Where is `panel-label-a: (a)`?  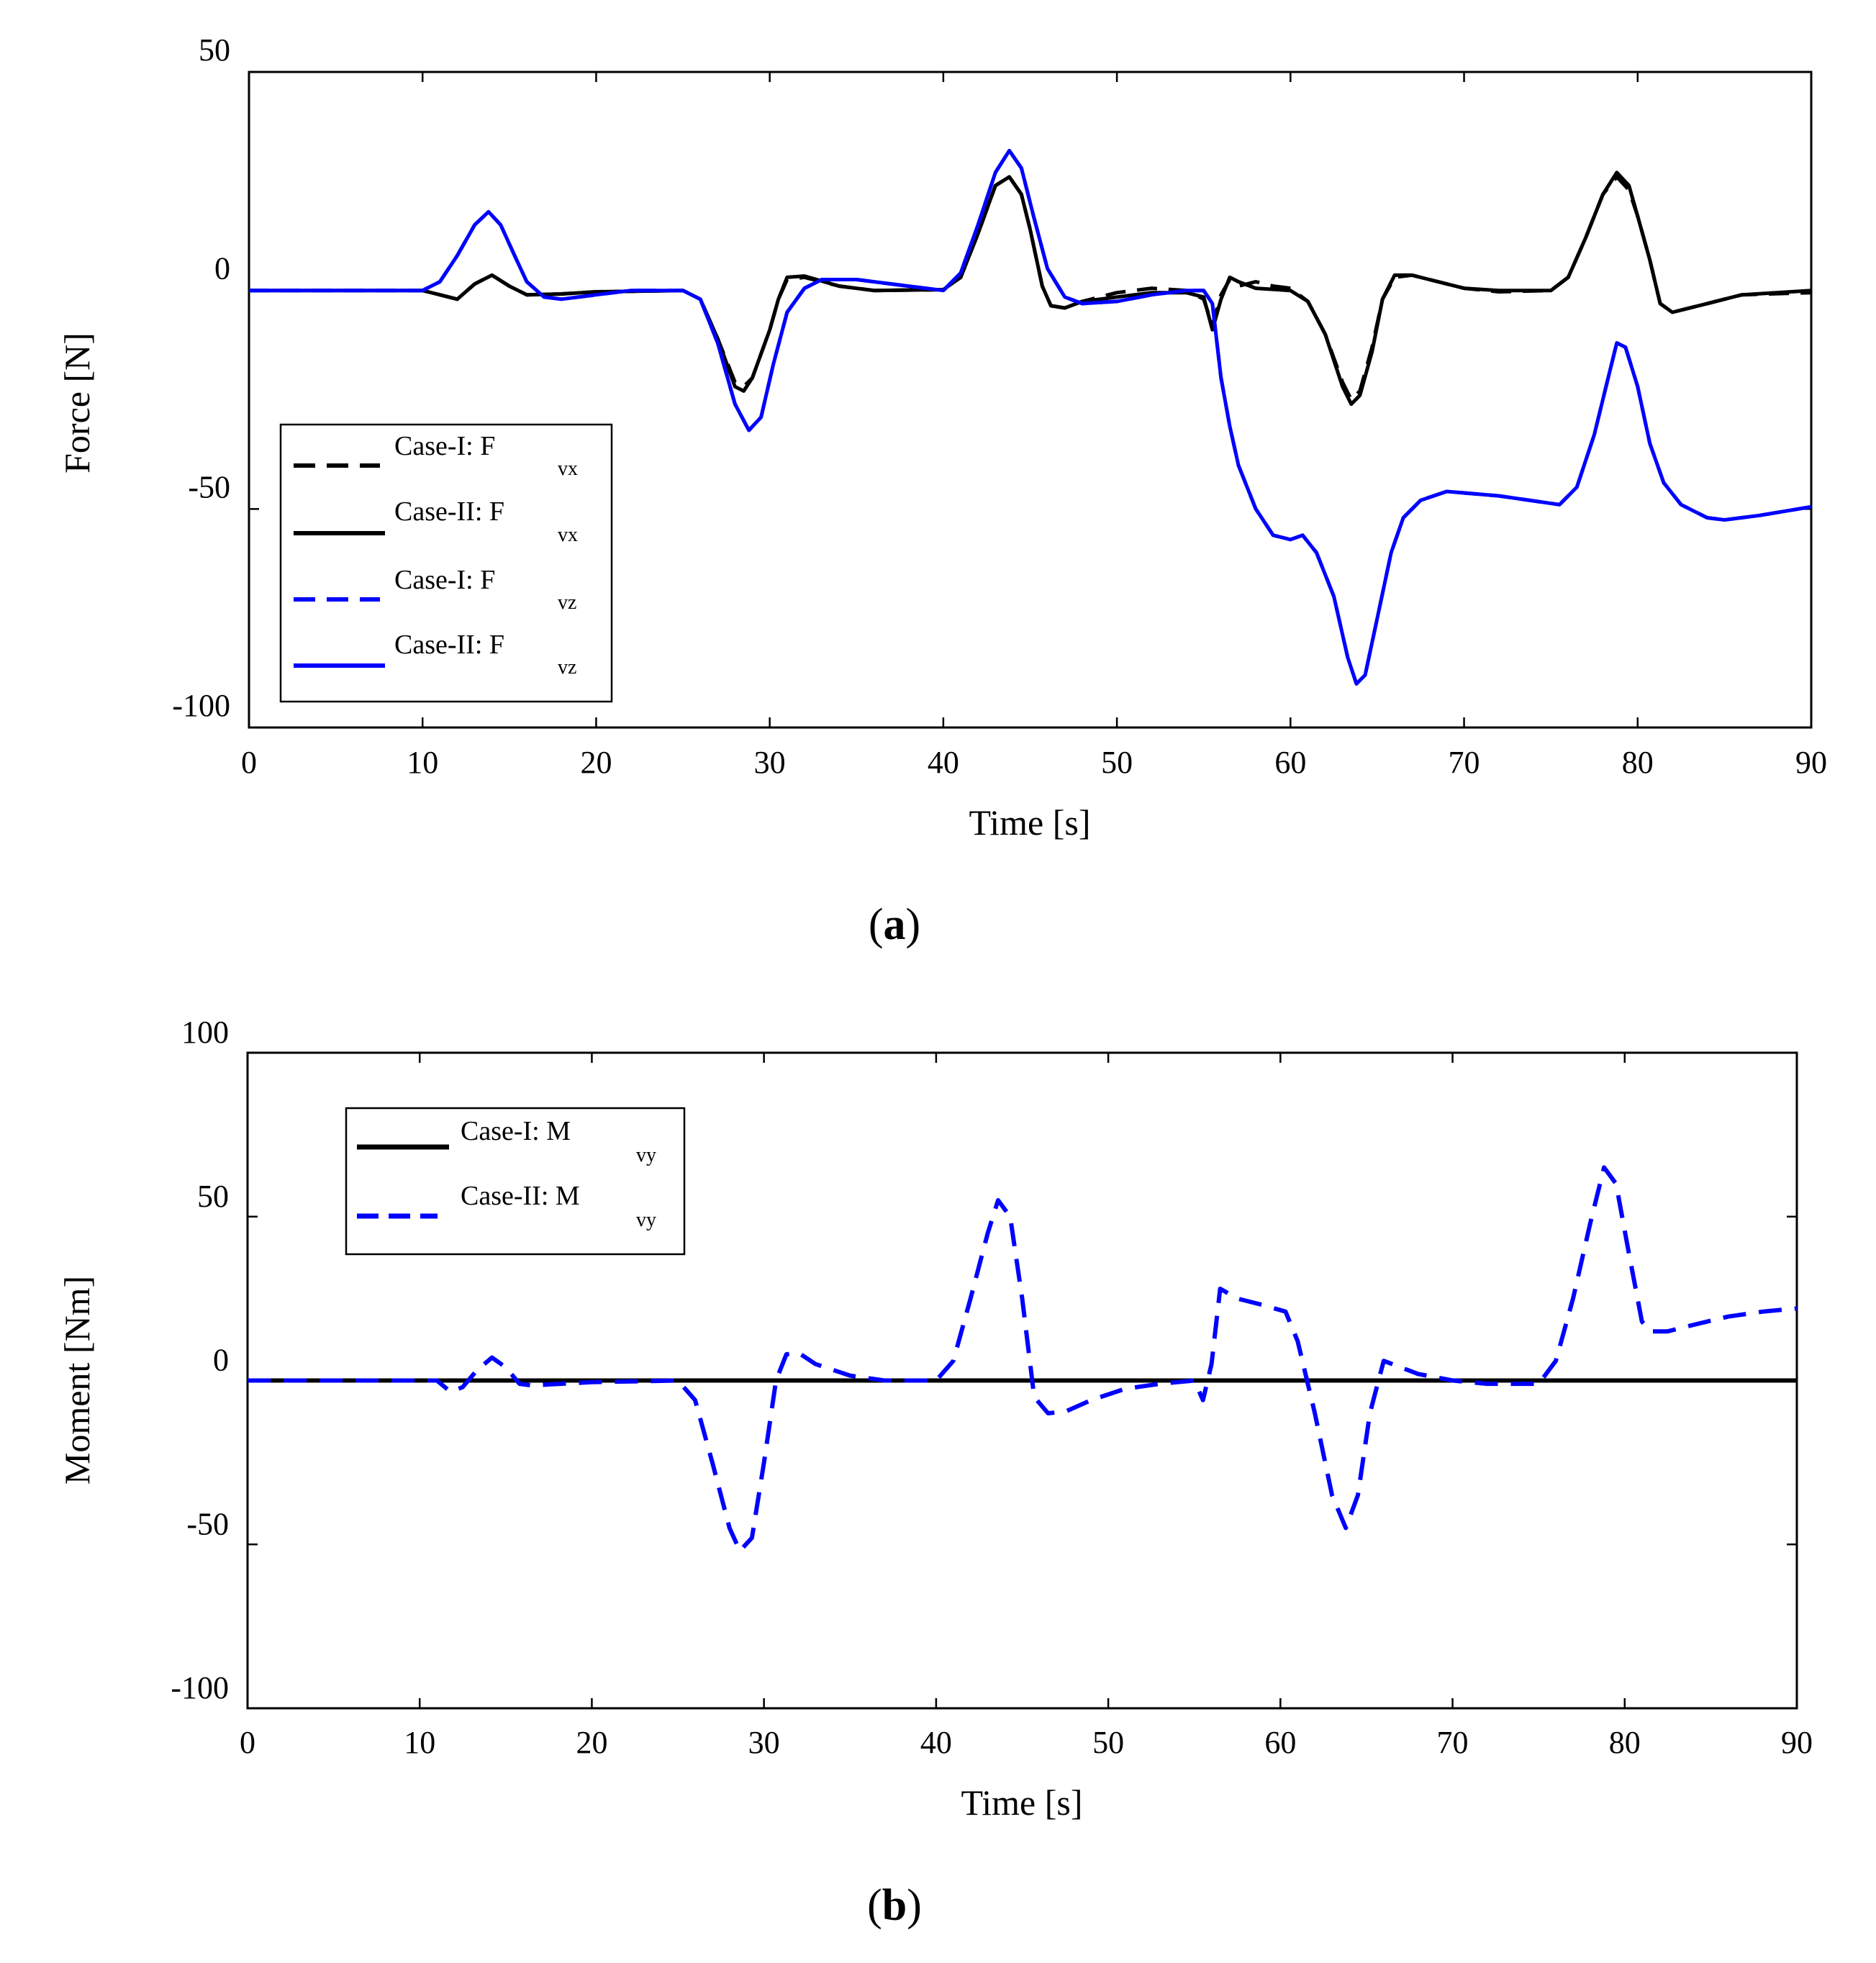 panel-label-a: (a) is located at coordinates (894, 924).